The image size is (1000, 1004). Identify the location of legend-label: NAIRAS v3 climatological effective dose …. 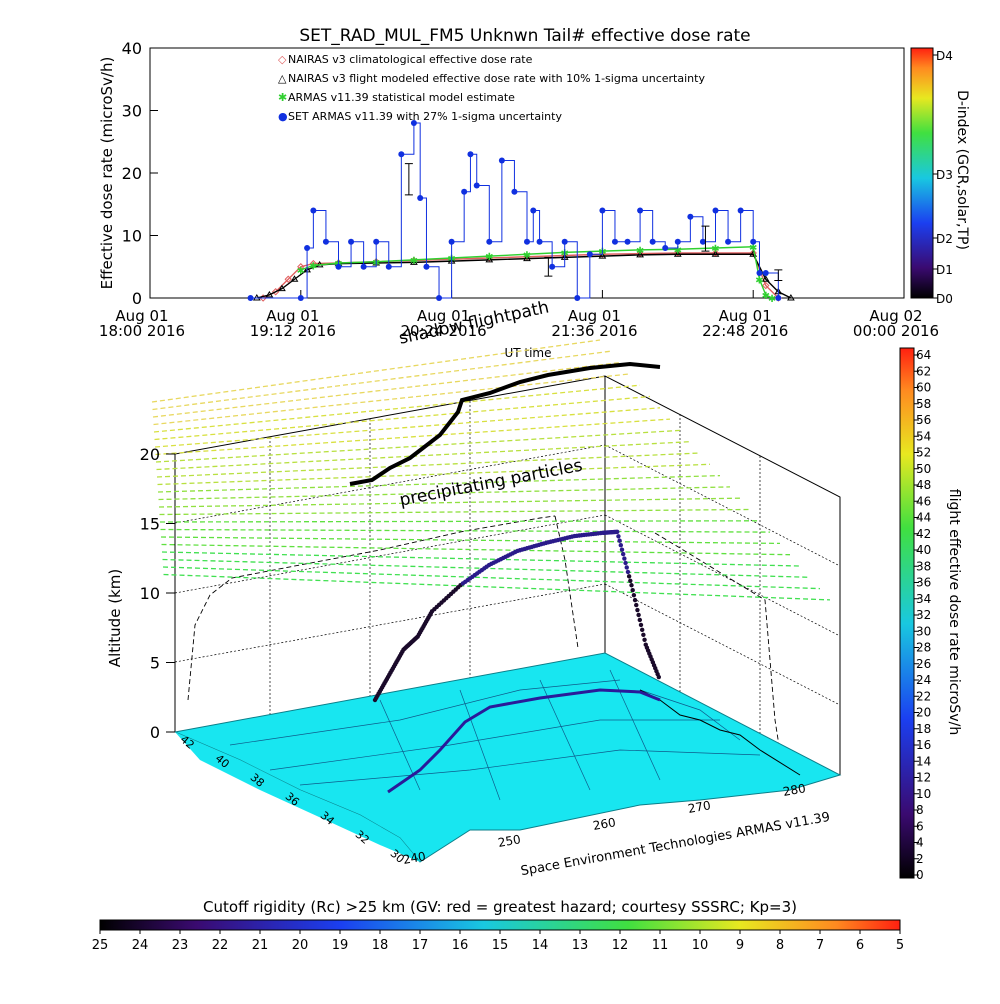
(410, 59).